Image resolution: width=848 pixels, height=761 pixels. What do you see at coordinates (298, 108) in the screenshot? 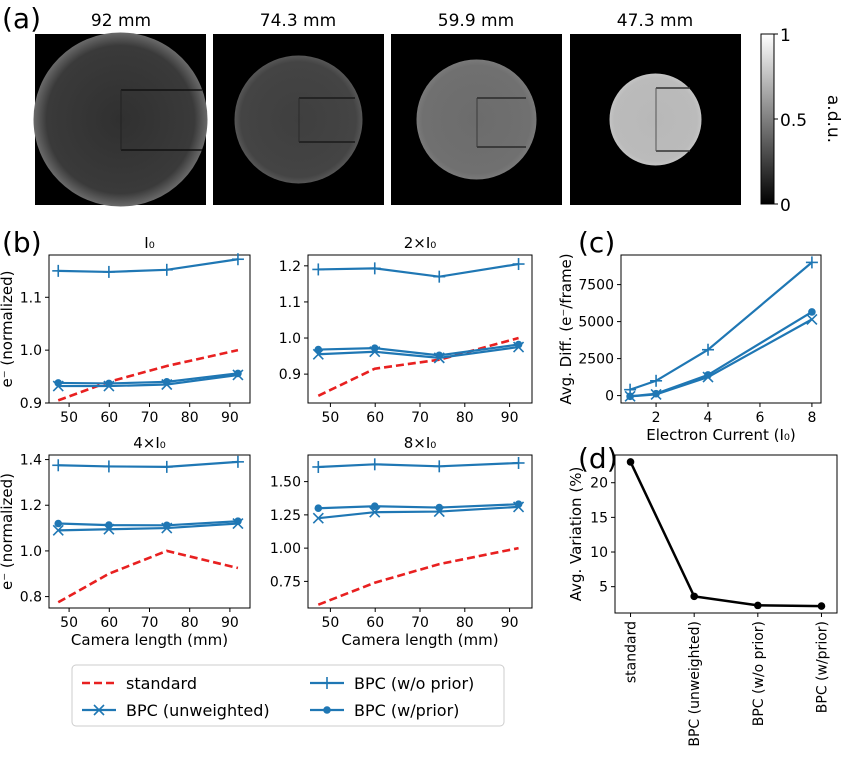
I see `image-74mm: 74.3 mm` at bounding box center [298, 108].